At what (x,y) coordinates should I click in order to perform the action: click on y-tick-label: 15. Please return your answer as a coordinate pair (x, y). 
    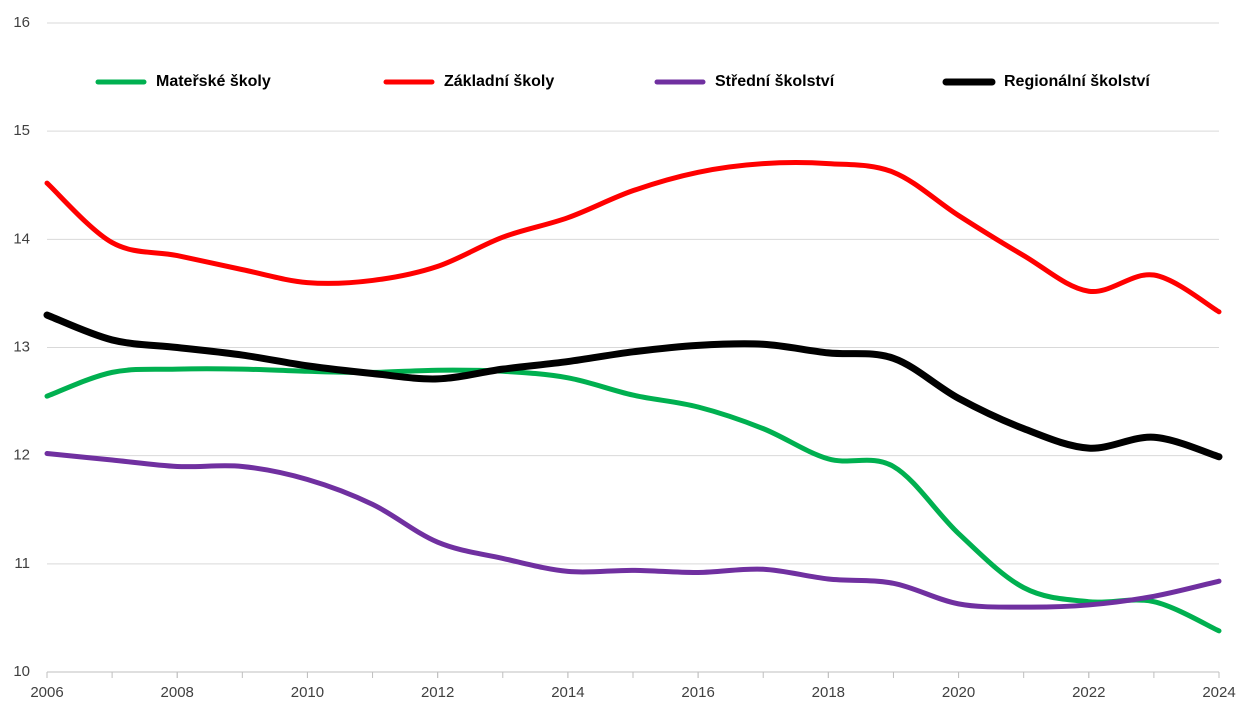
    Looking at the image, I should click on (21, 130).